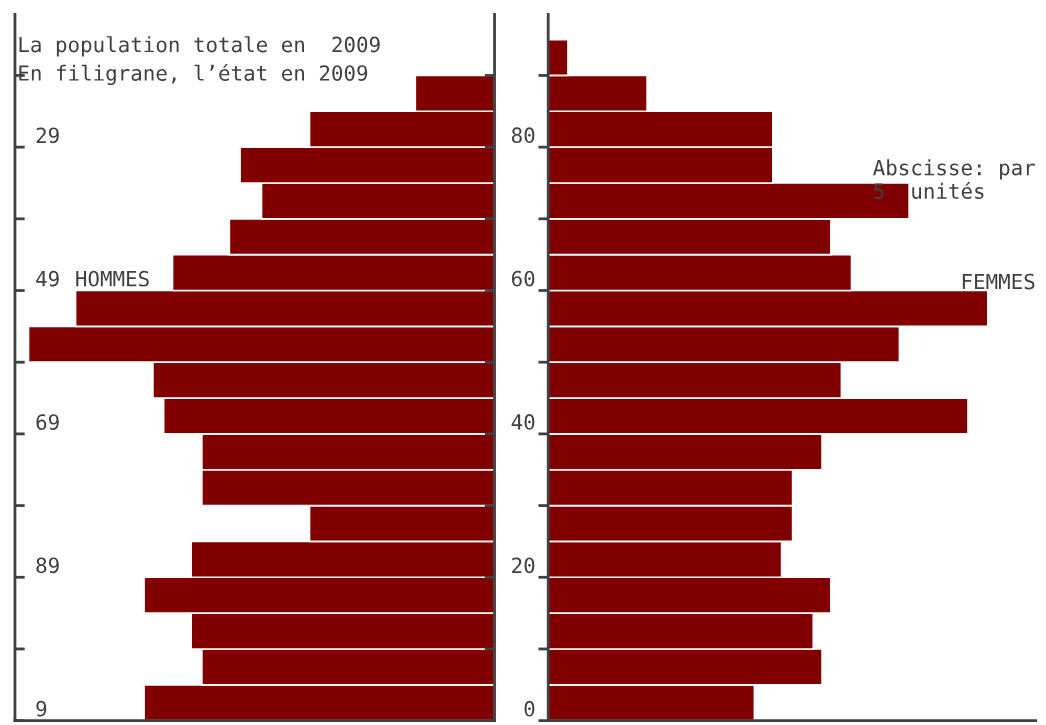 Image resolution: width=1046 pixels, height=725 pixels. What do you see at coordinates (199, 46) in the screenshot?
I see `text: La population totale en 2009` at bounding box center [199, 46].